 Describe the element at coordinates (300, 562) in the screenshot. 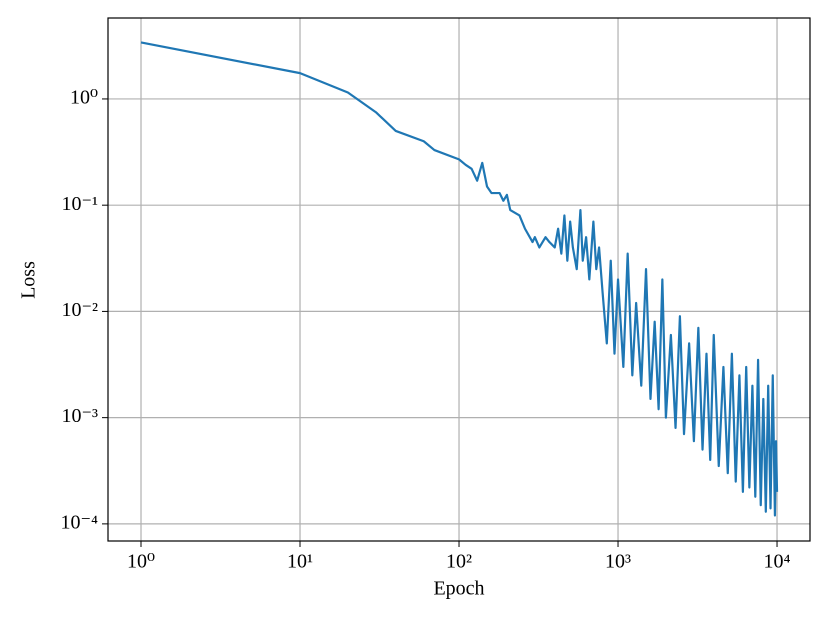

I see `x-tick-label: 10¹` at that location.